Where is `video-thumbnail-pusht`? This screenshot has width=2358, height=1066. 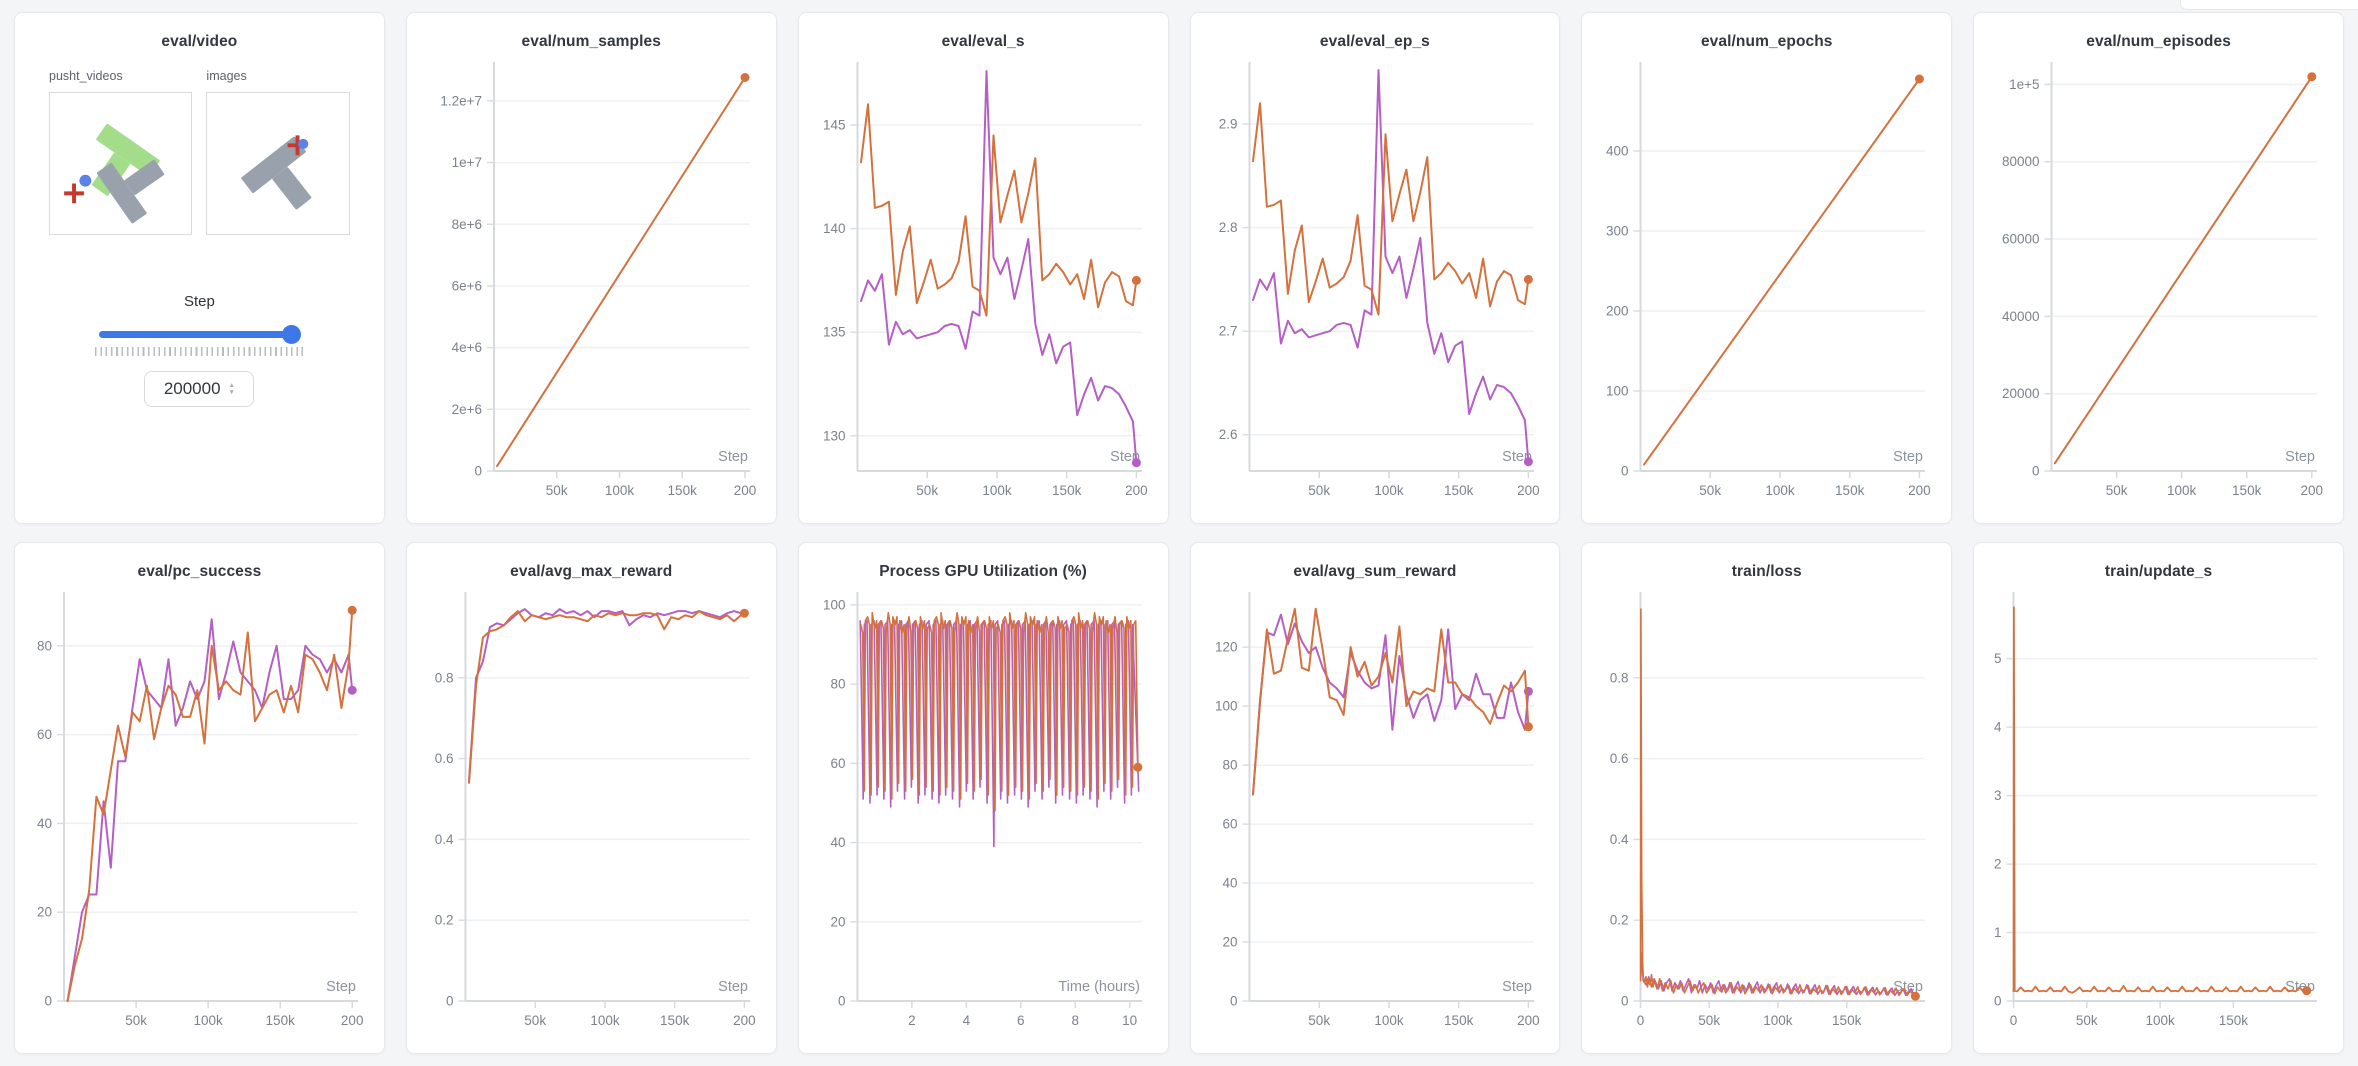
video-thumbnail-pusht is located at coordinates (121, 164).